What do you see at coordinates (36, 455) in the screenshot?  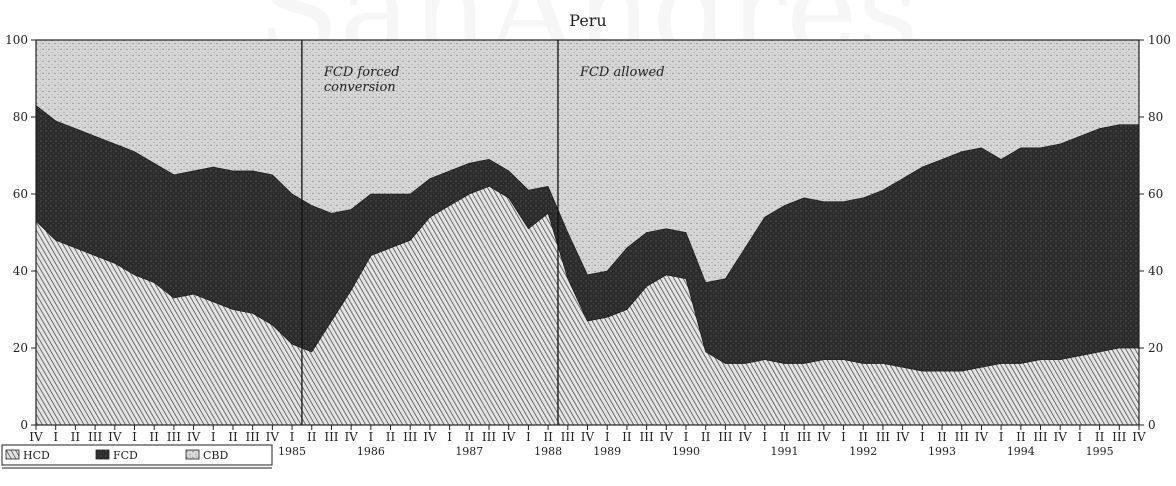 I see `legend-label-hcd: HCD` at bounding box center [36, 455].